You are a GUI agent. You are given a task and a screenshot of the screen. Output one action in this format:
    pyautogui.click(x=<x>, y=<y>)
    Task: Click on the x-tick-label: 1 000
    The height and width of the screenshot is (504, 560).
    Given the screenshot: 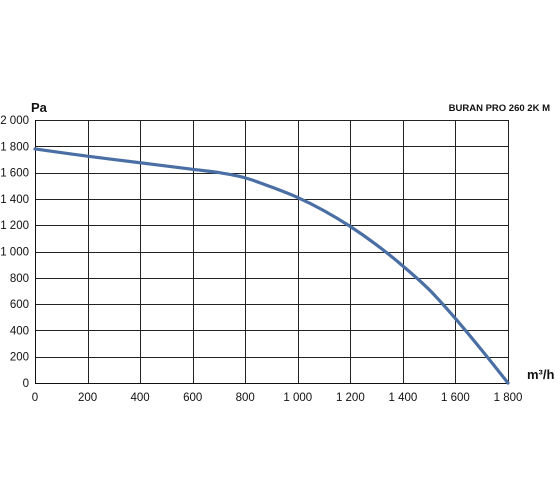 What is the action you would take?
    pyautogui.click(x=297, y=398)
    